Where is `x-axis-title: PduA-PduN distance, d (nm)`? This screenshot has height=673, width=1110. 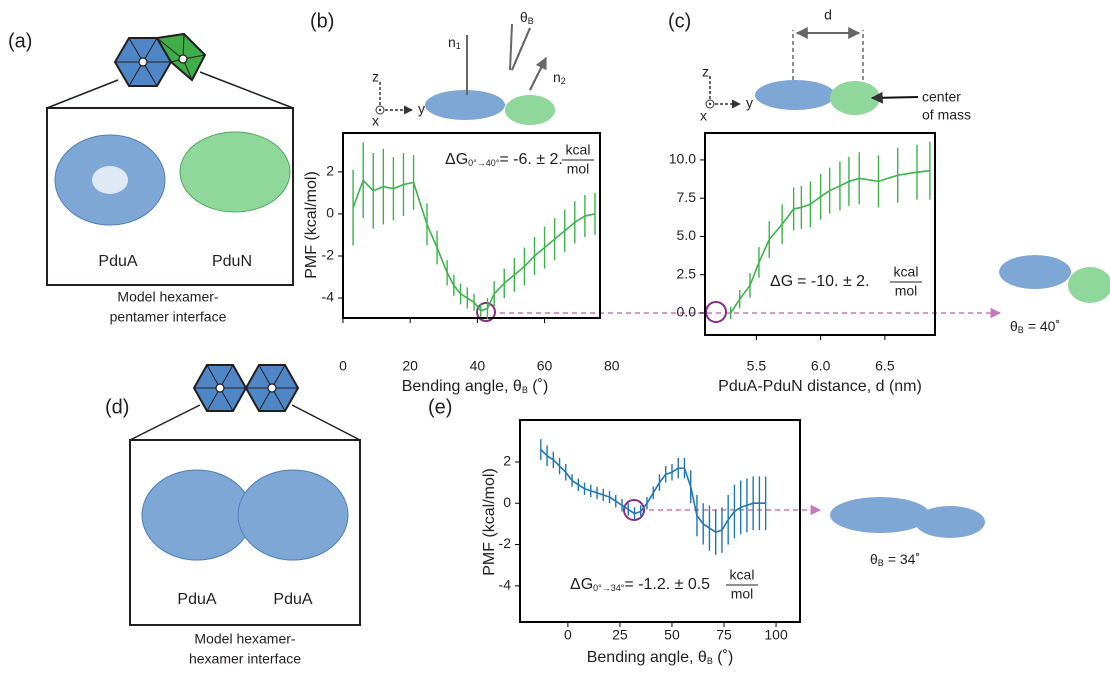 x-axis-title: PduA-PduN distance, d (nm) is located at coordinates (820, 386).